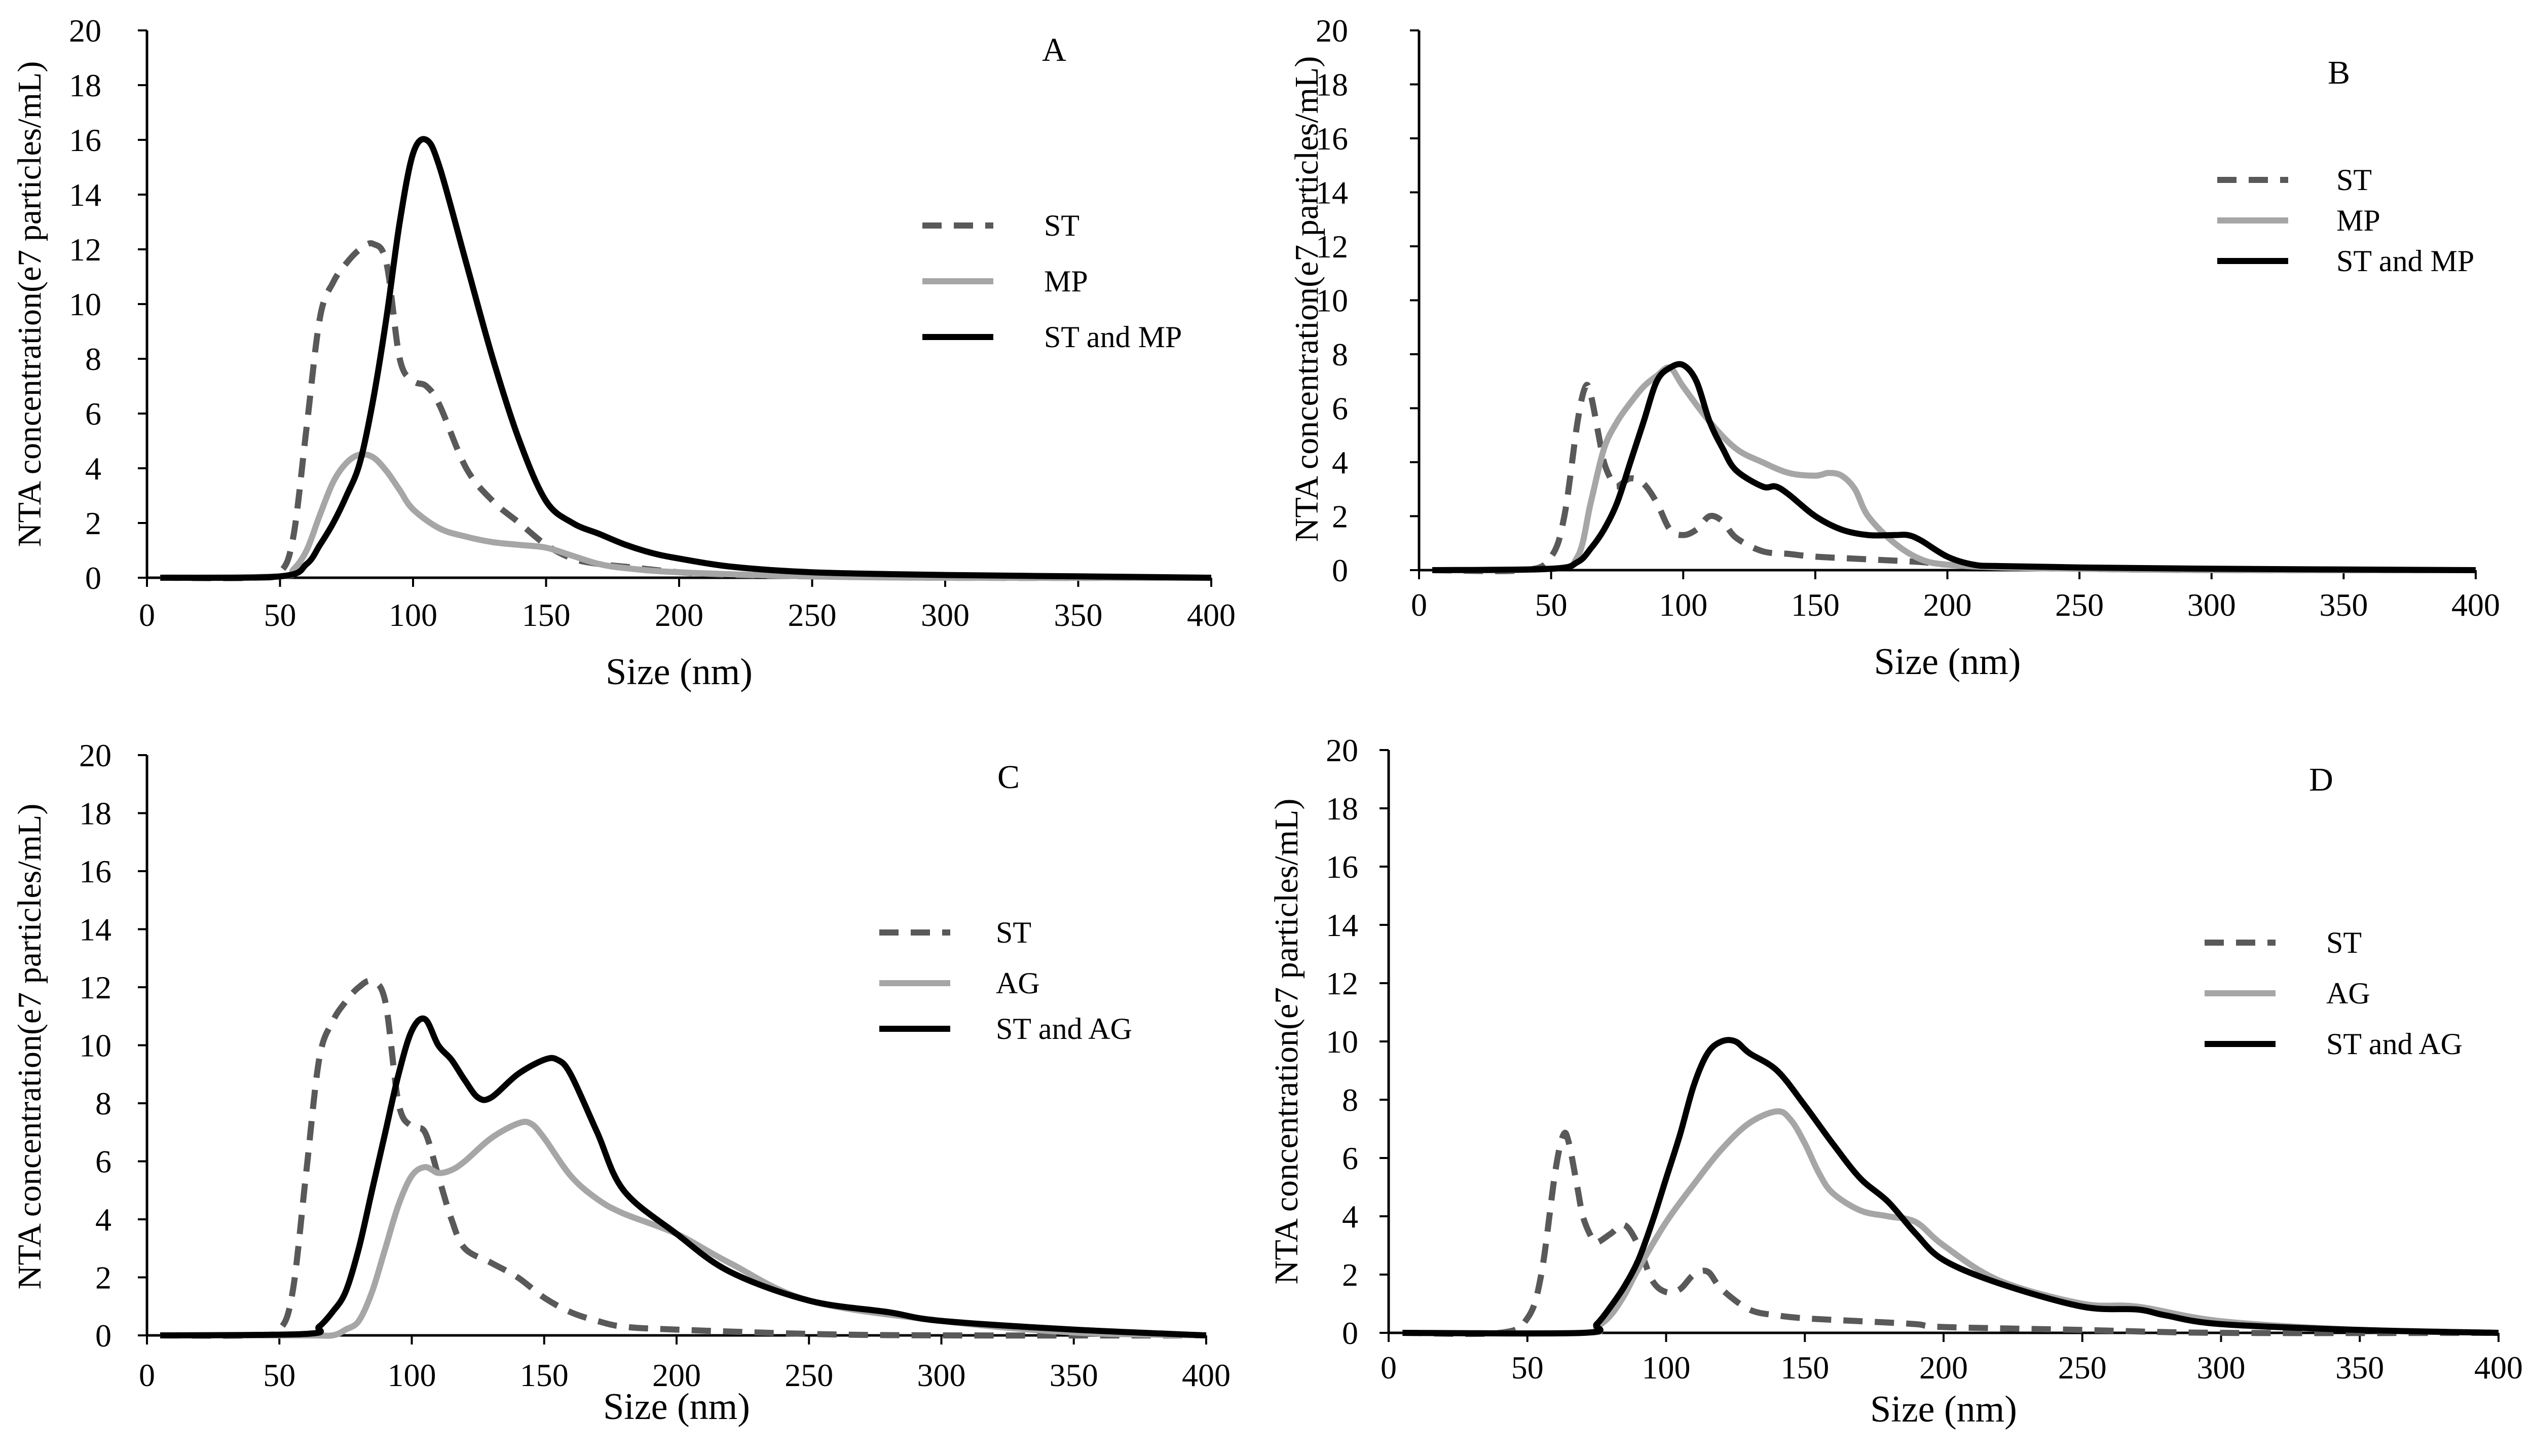 This screenshot has width=2534, height=1456. I want to click on panel-label: A, so click(1054, 49).